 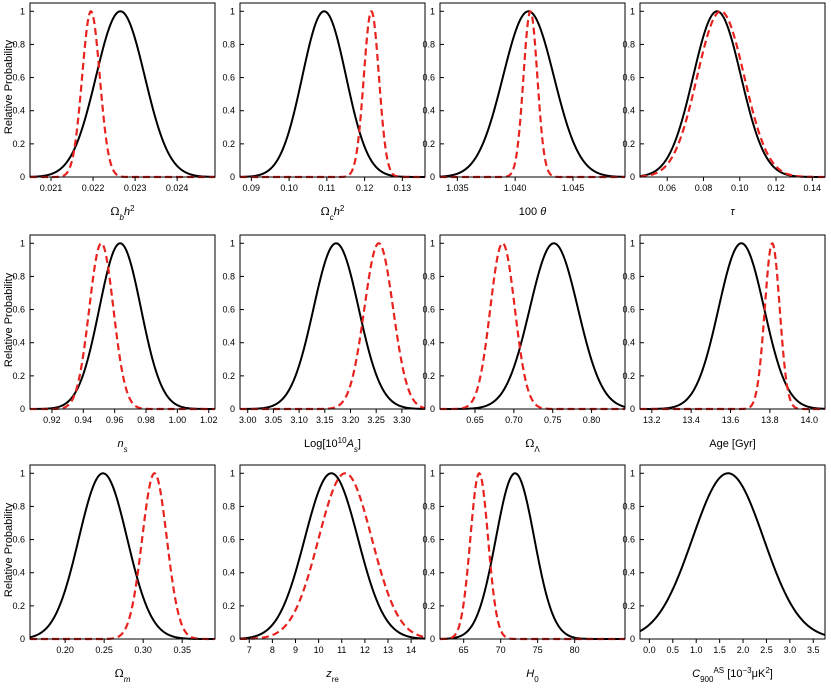 I want to click on x-tick-label: 13, so click(x=388, y=650).